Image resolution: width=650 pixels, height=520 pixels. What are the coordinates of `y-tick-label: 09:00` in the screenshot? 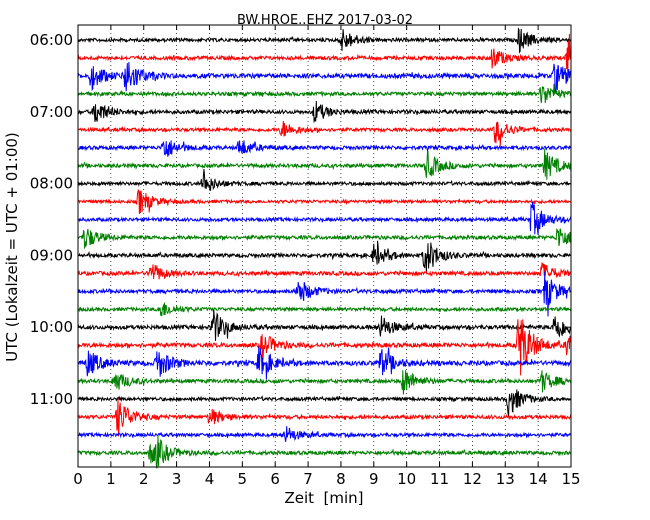 It's located at (51, 255).